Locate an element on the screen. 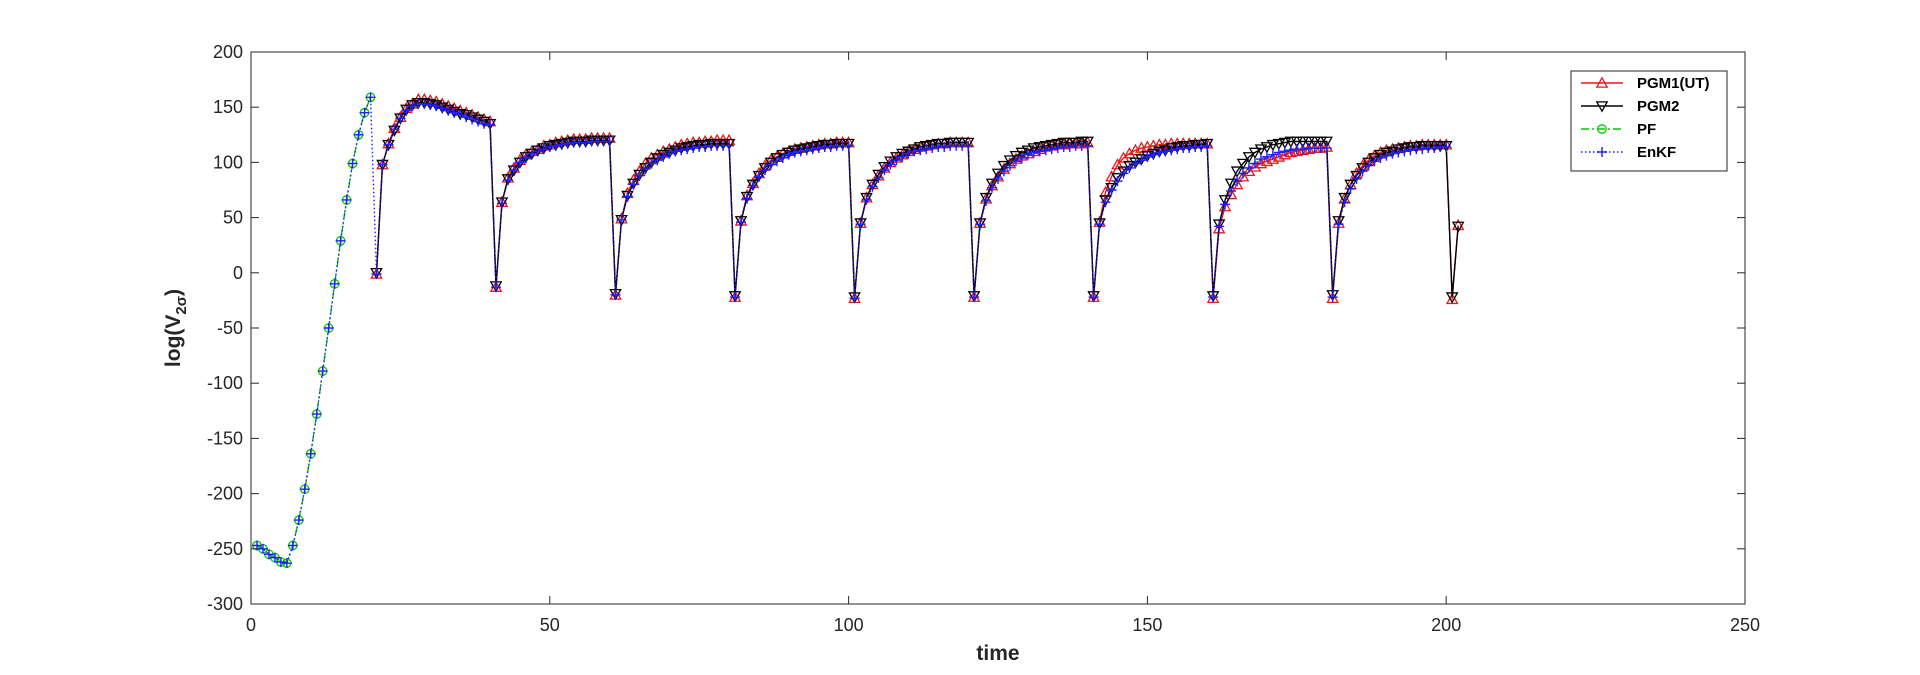 The height and width of the screenshot is (675, 1920). y-tick-label: 100 is located at coordinates (228, 162).